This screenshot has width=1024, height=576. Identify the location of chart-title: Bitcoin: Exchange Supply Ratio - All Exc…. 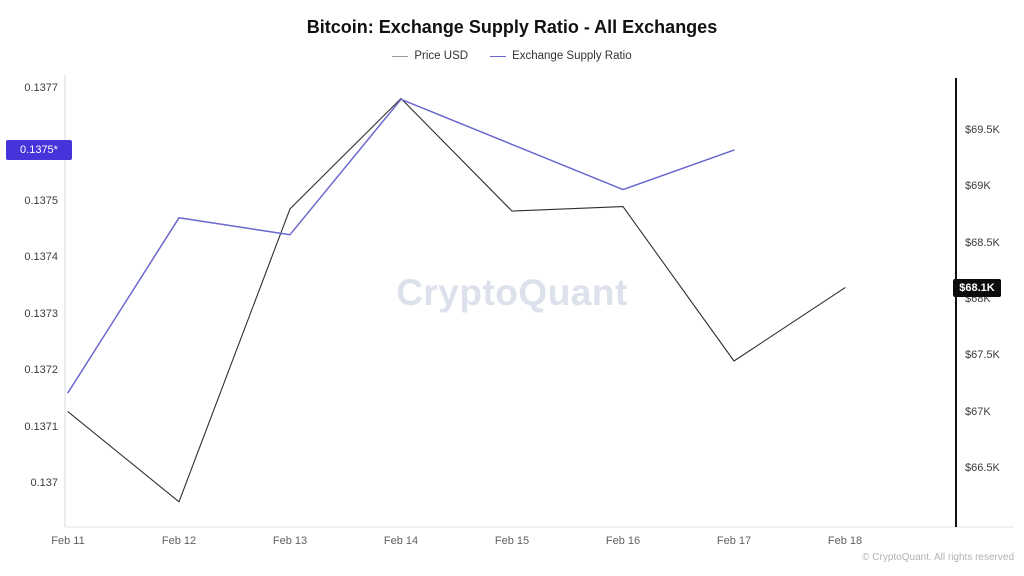
(512, 27).